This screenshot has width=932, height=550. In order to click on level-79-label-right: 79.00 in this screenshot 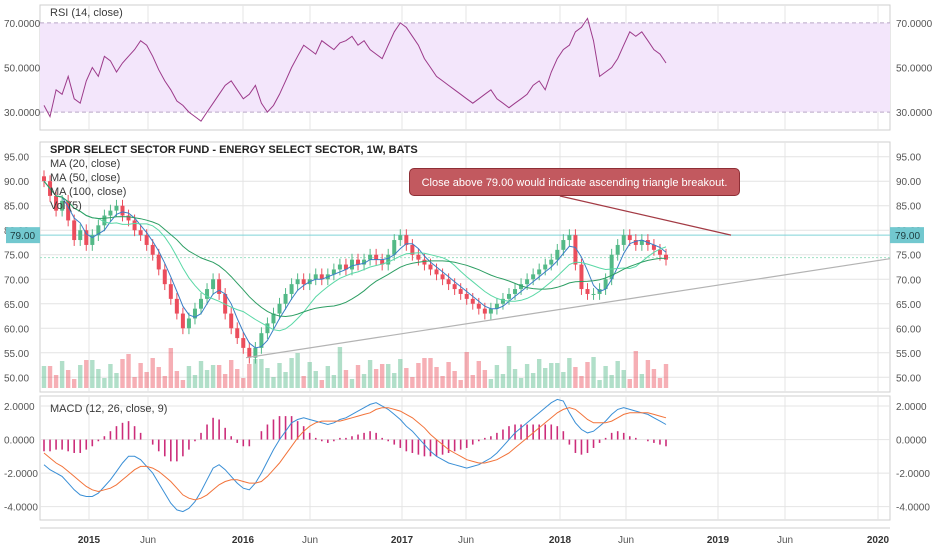, I will do `click(907, 236)`.